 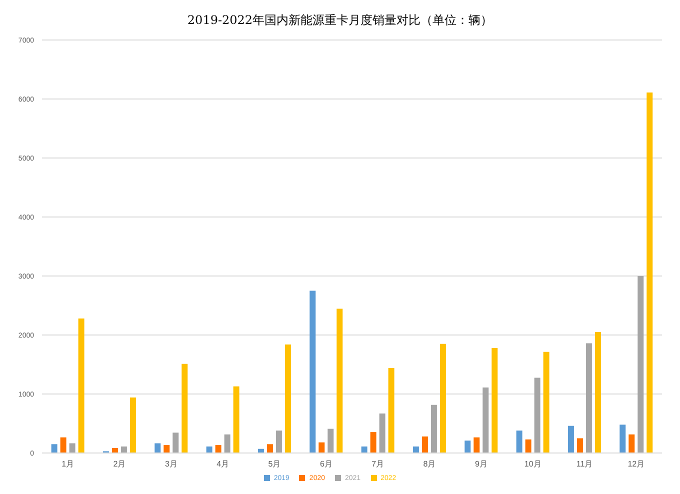 I want to click on x-tick-label: 1月, so click(x=68, y=464).